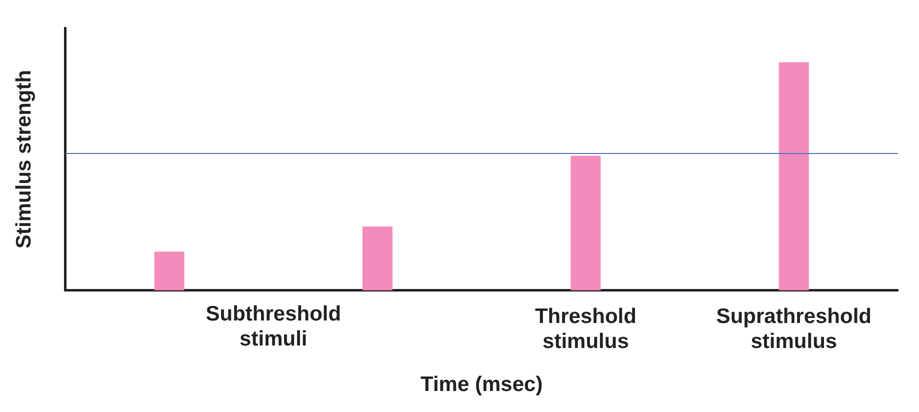 Image resolution: width=919 pixels, height=412 pixels. What do you see at coordinates (585, 328) in the screenshot?
I see `x-tick-label: Threshold stimulus` at bounding box center [585, 328].